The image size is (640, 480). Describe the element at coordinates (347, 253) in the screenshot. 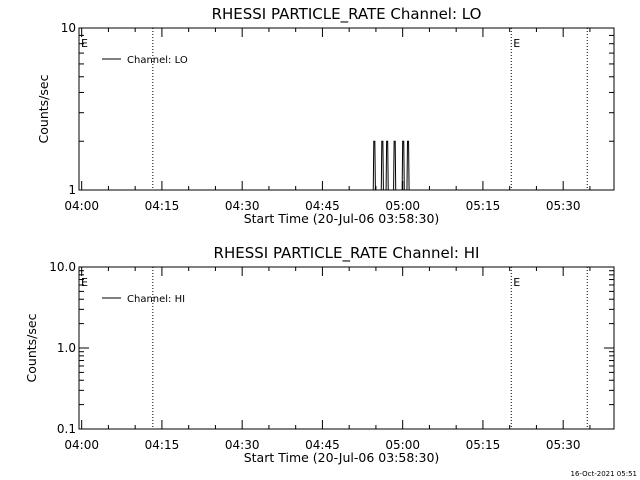

I see `panel-2-title: RHESSI PARTICLE_RATE Channel: HI` at that location.